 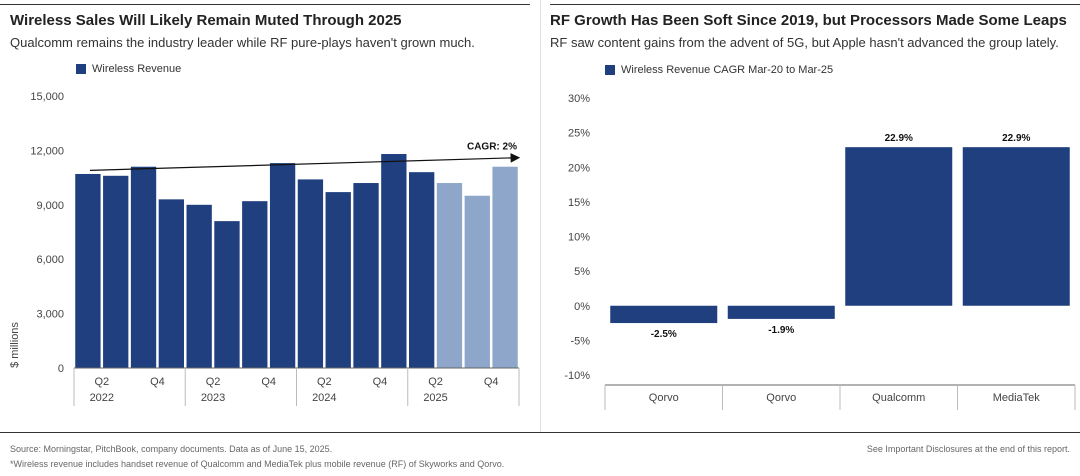 I want to click on x-category-label: Qualcomm, so click(x=898, y=398).